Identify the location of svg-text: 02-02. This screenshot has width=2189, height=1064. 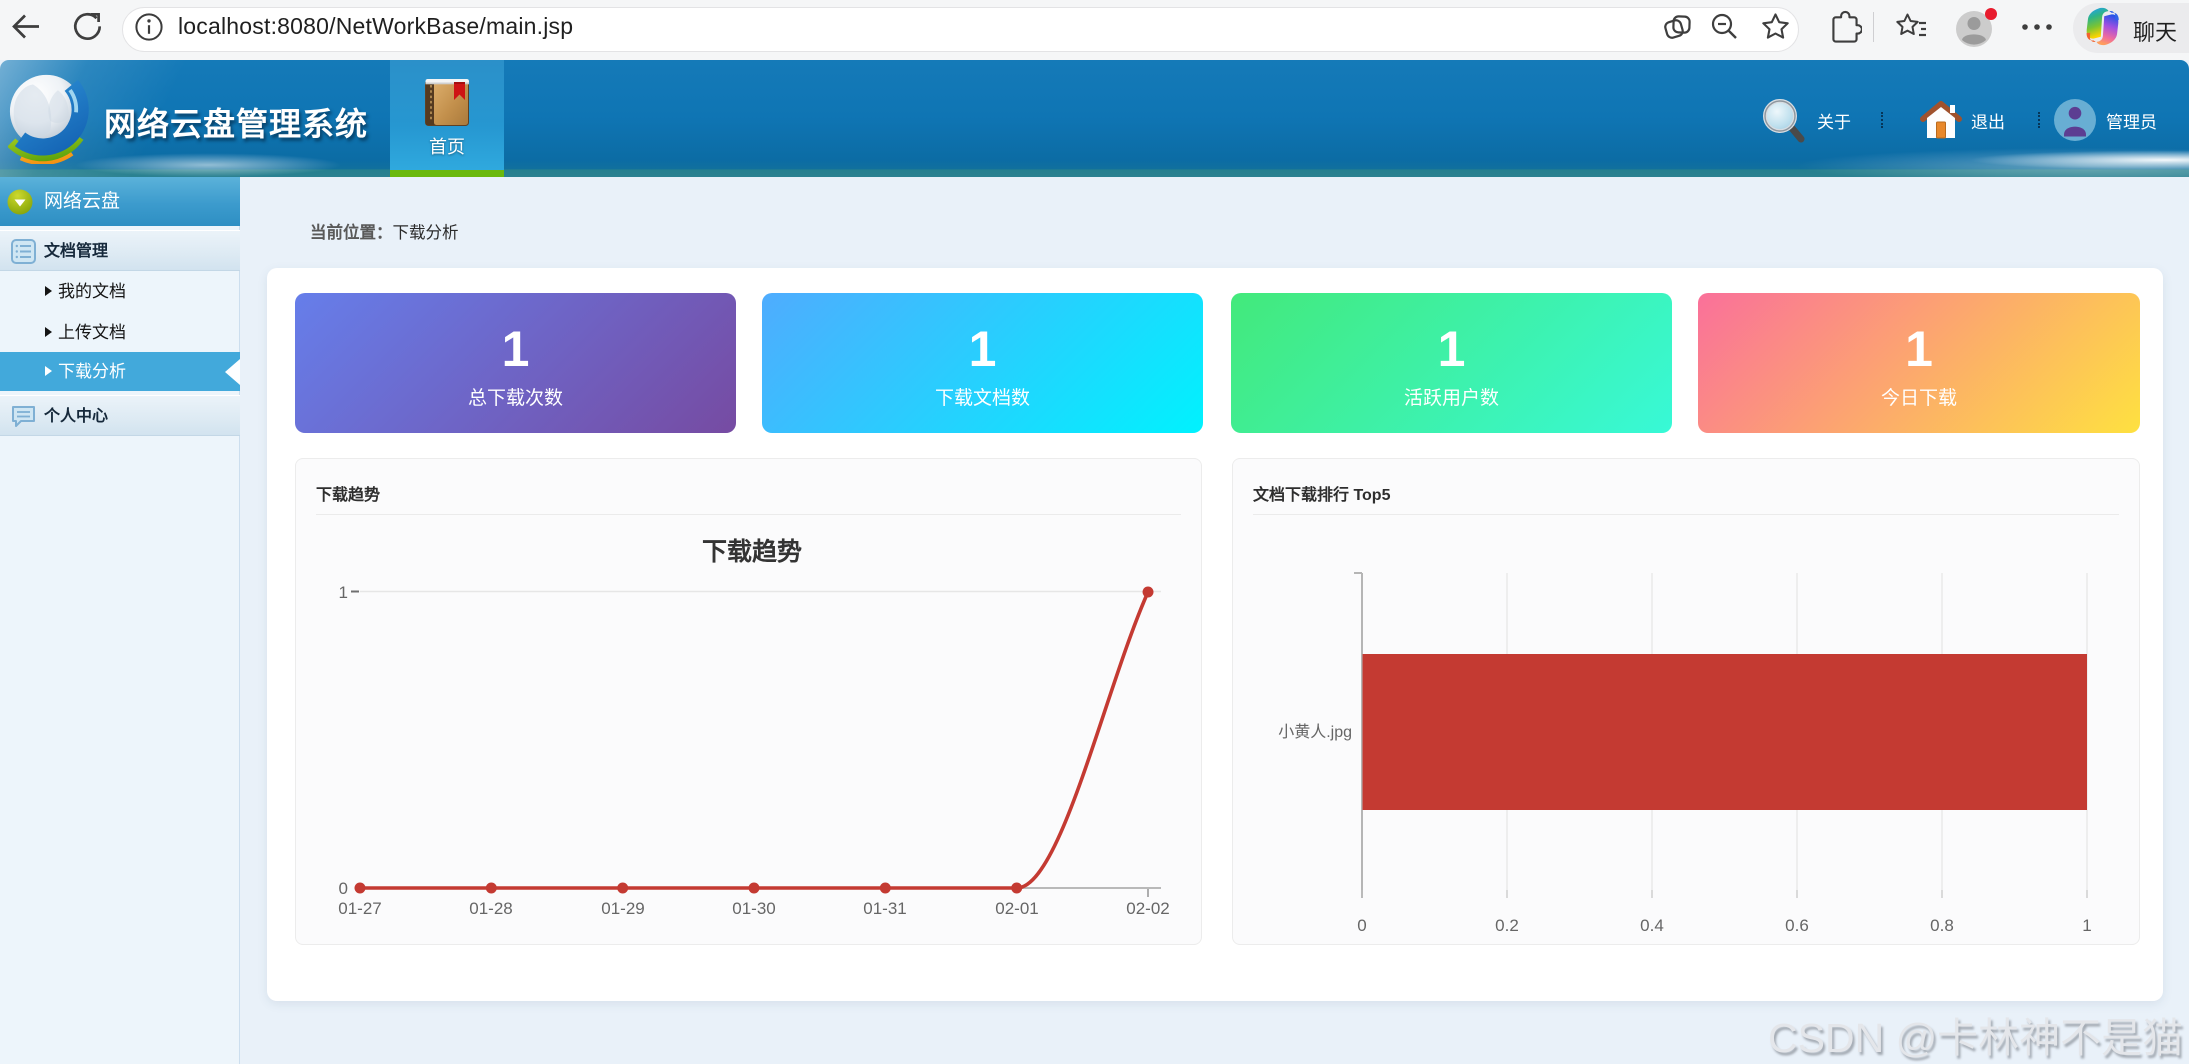
(1147, 908).